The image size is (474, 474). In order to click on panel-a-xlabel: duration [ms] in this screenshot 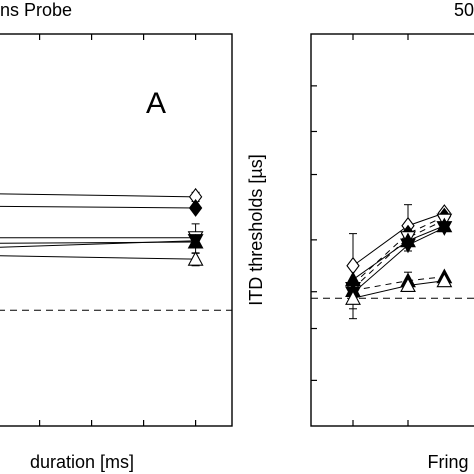, I will do `click(82, 462)`.